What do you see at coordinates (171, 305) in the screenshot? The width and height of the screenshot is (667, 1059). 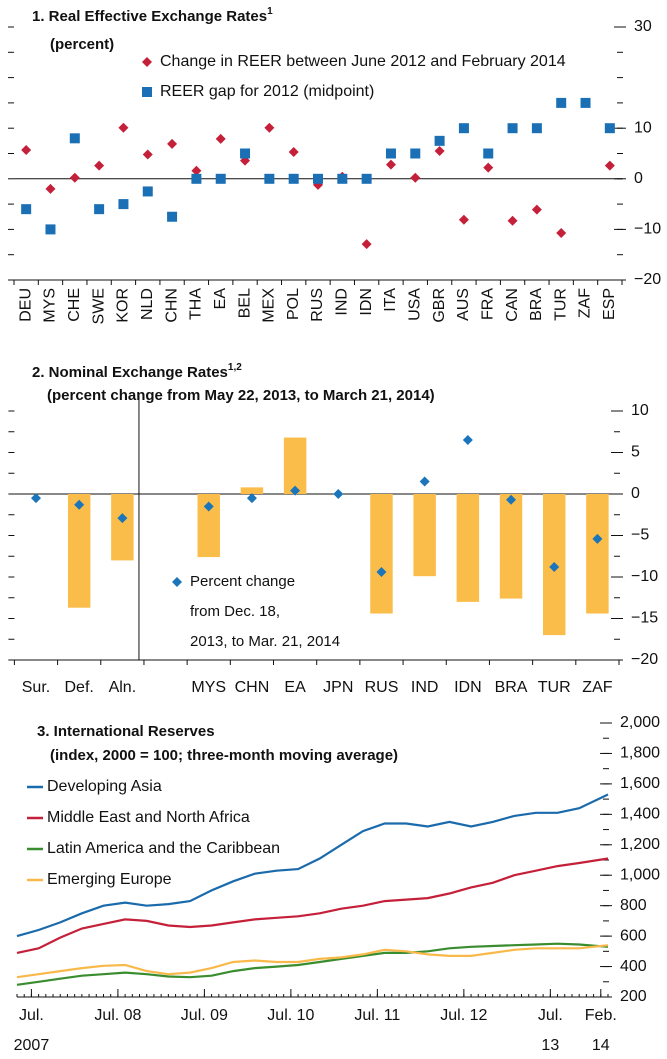 I see `x-tick-label: CHN` at bounding box center [171, 305].